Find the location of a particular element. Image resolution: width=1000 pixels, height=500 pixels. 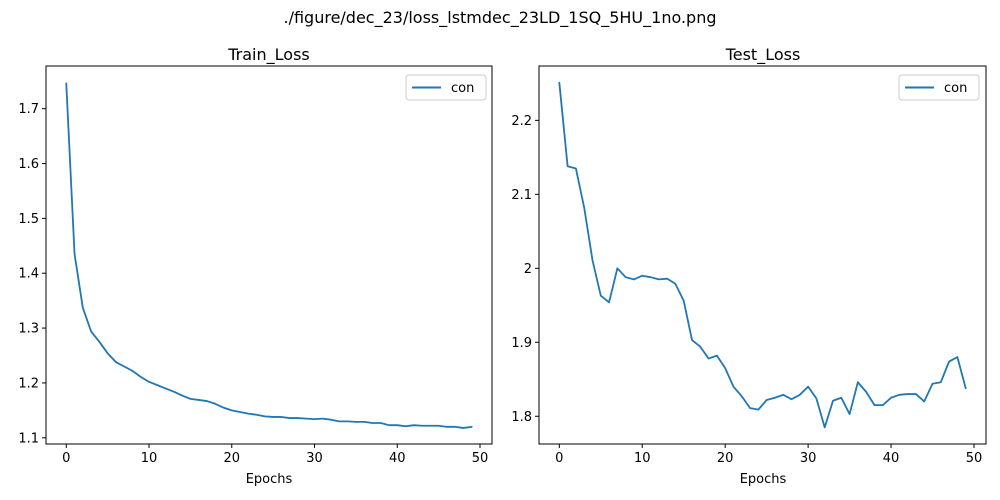

y-tick-label: 2.2 is located at coordinates (521, 121).